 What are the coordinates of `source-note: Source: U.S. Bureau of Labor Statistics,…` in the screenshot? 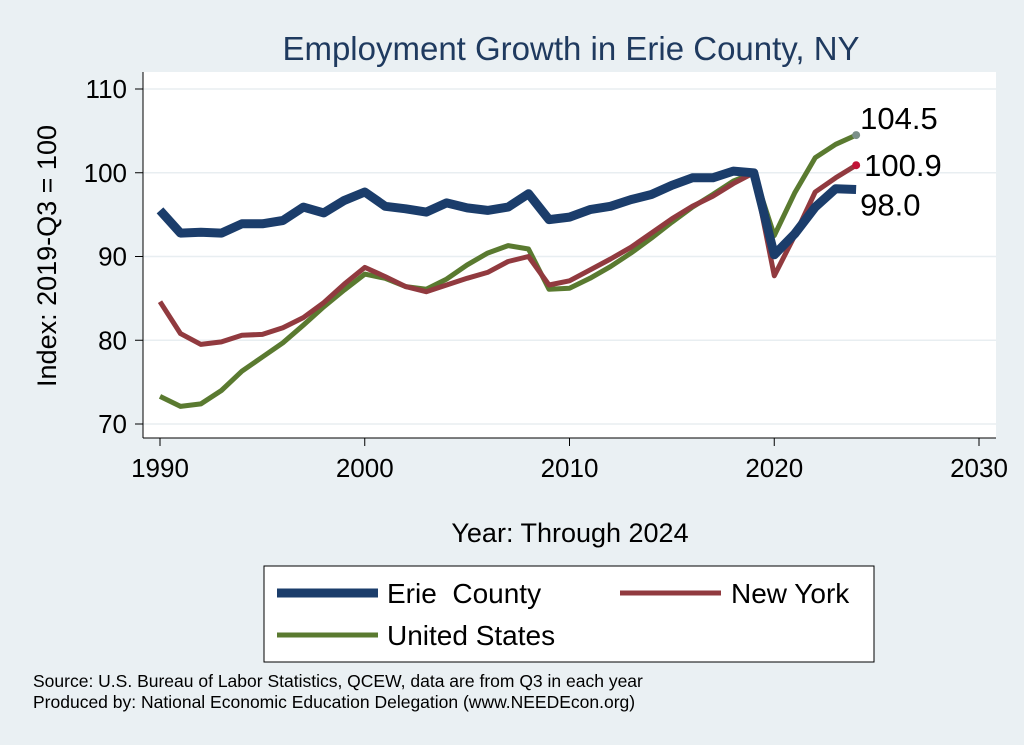 It's located at (338, 681).